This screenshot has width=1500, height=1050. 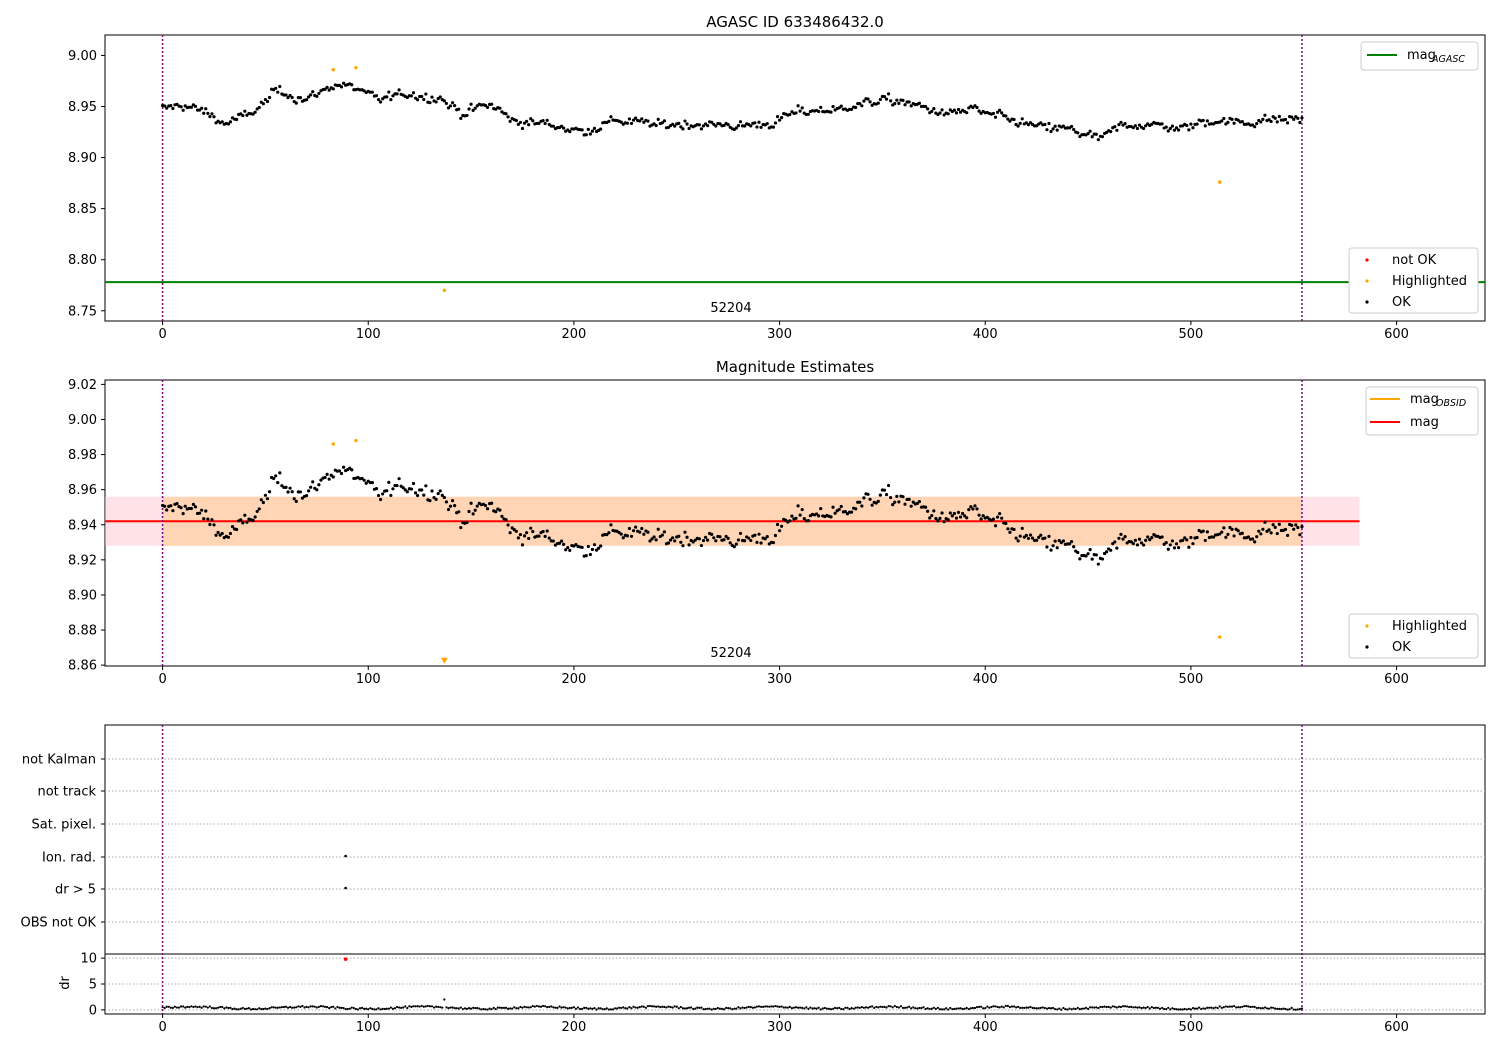 I want to click on y-tick-label: 9.02, so click(x=82, y=385).